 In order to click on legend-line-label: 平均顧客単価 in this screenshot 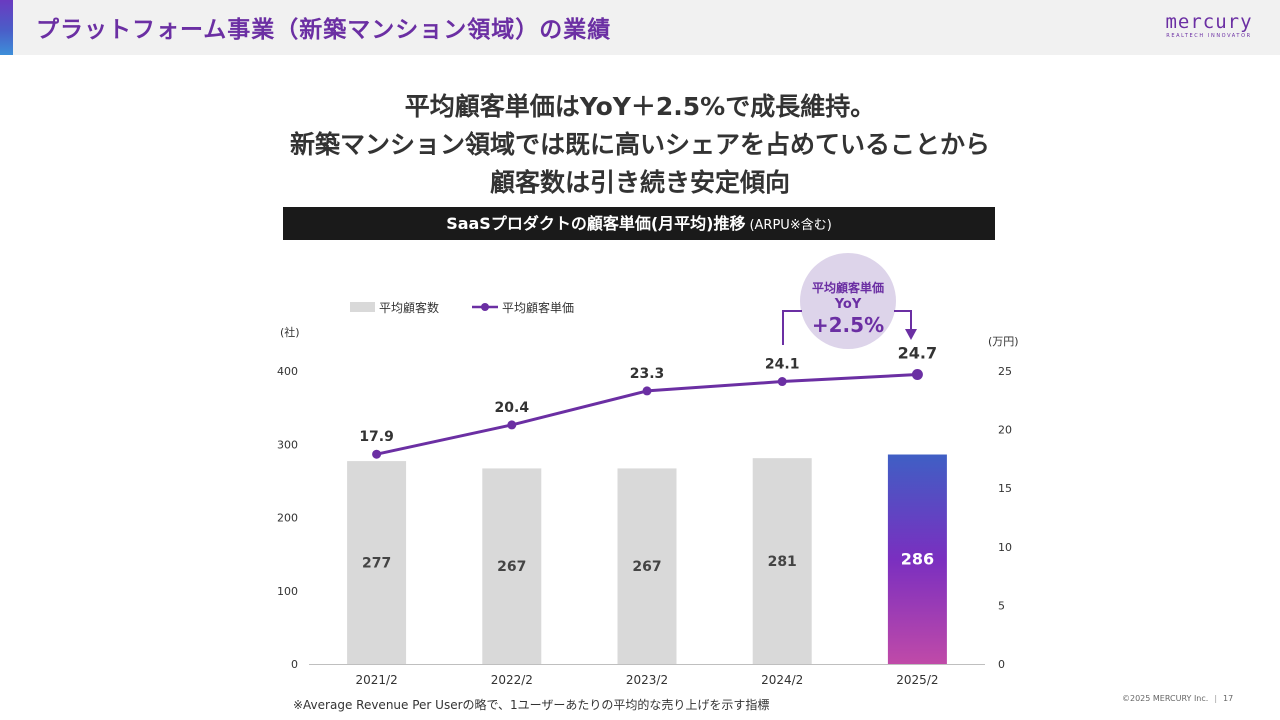, I will do `click(538, 307)`.